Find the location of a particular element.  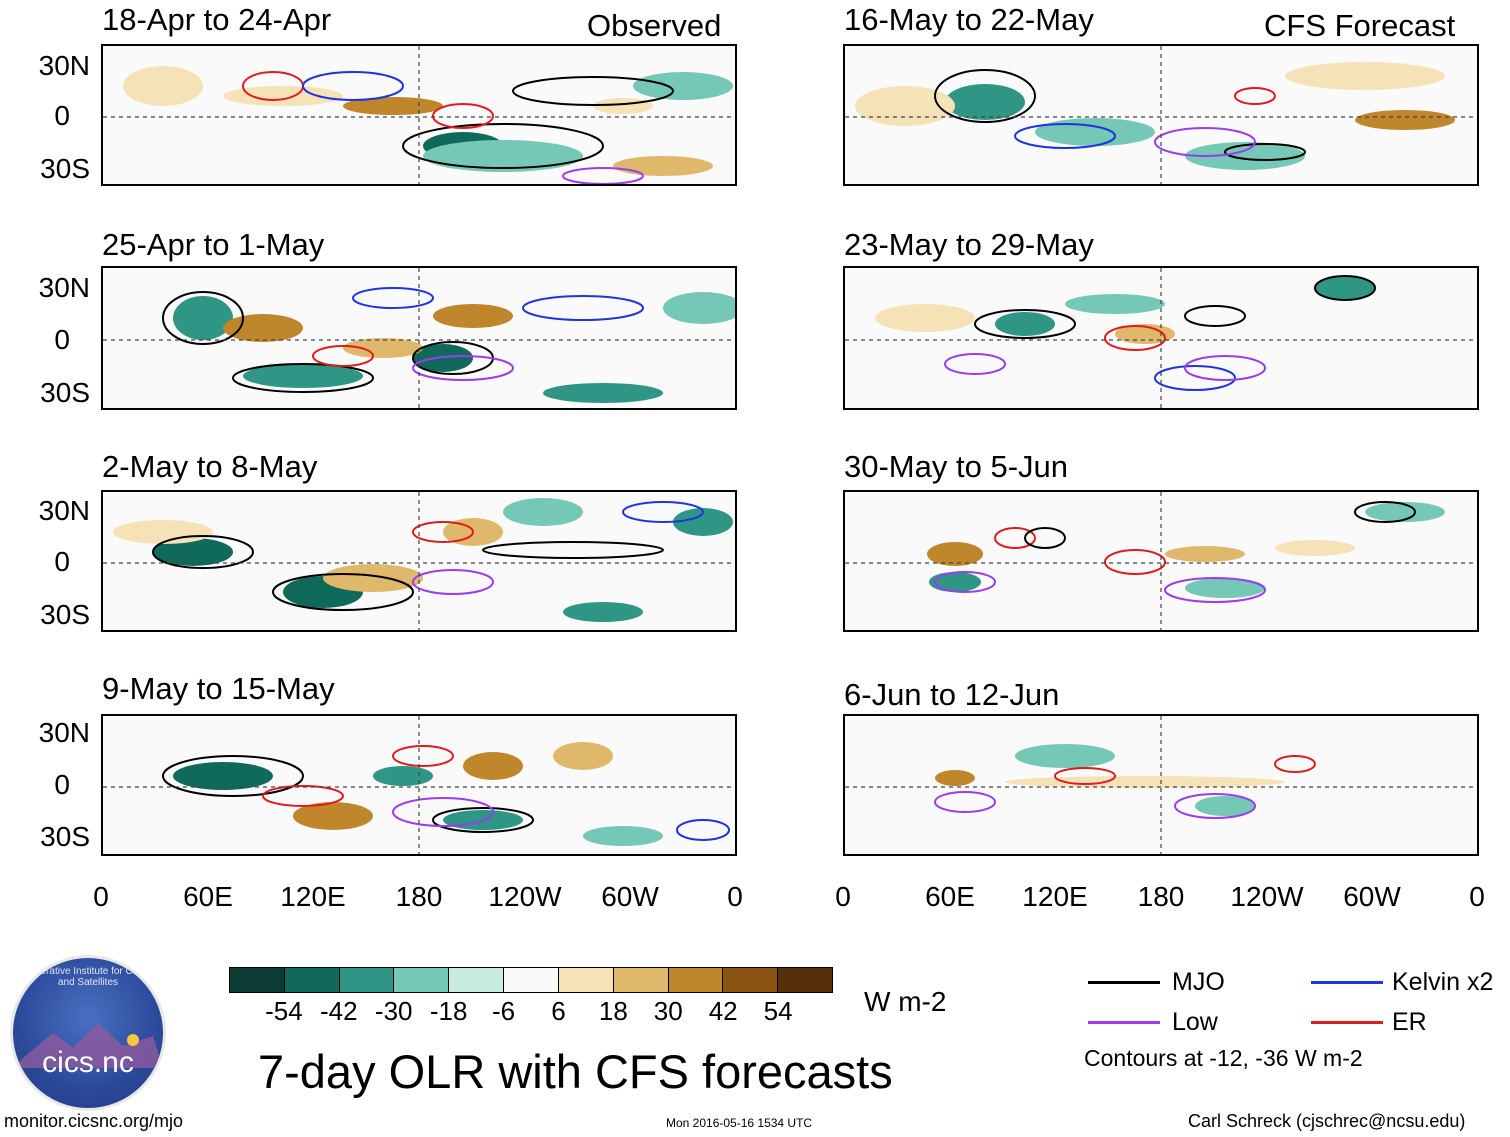

lon-right-0-end: 0 is located at coordinates (1477, 896).